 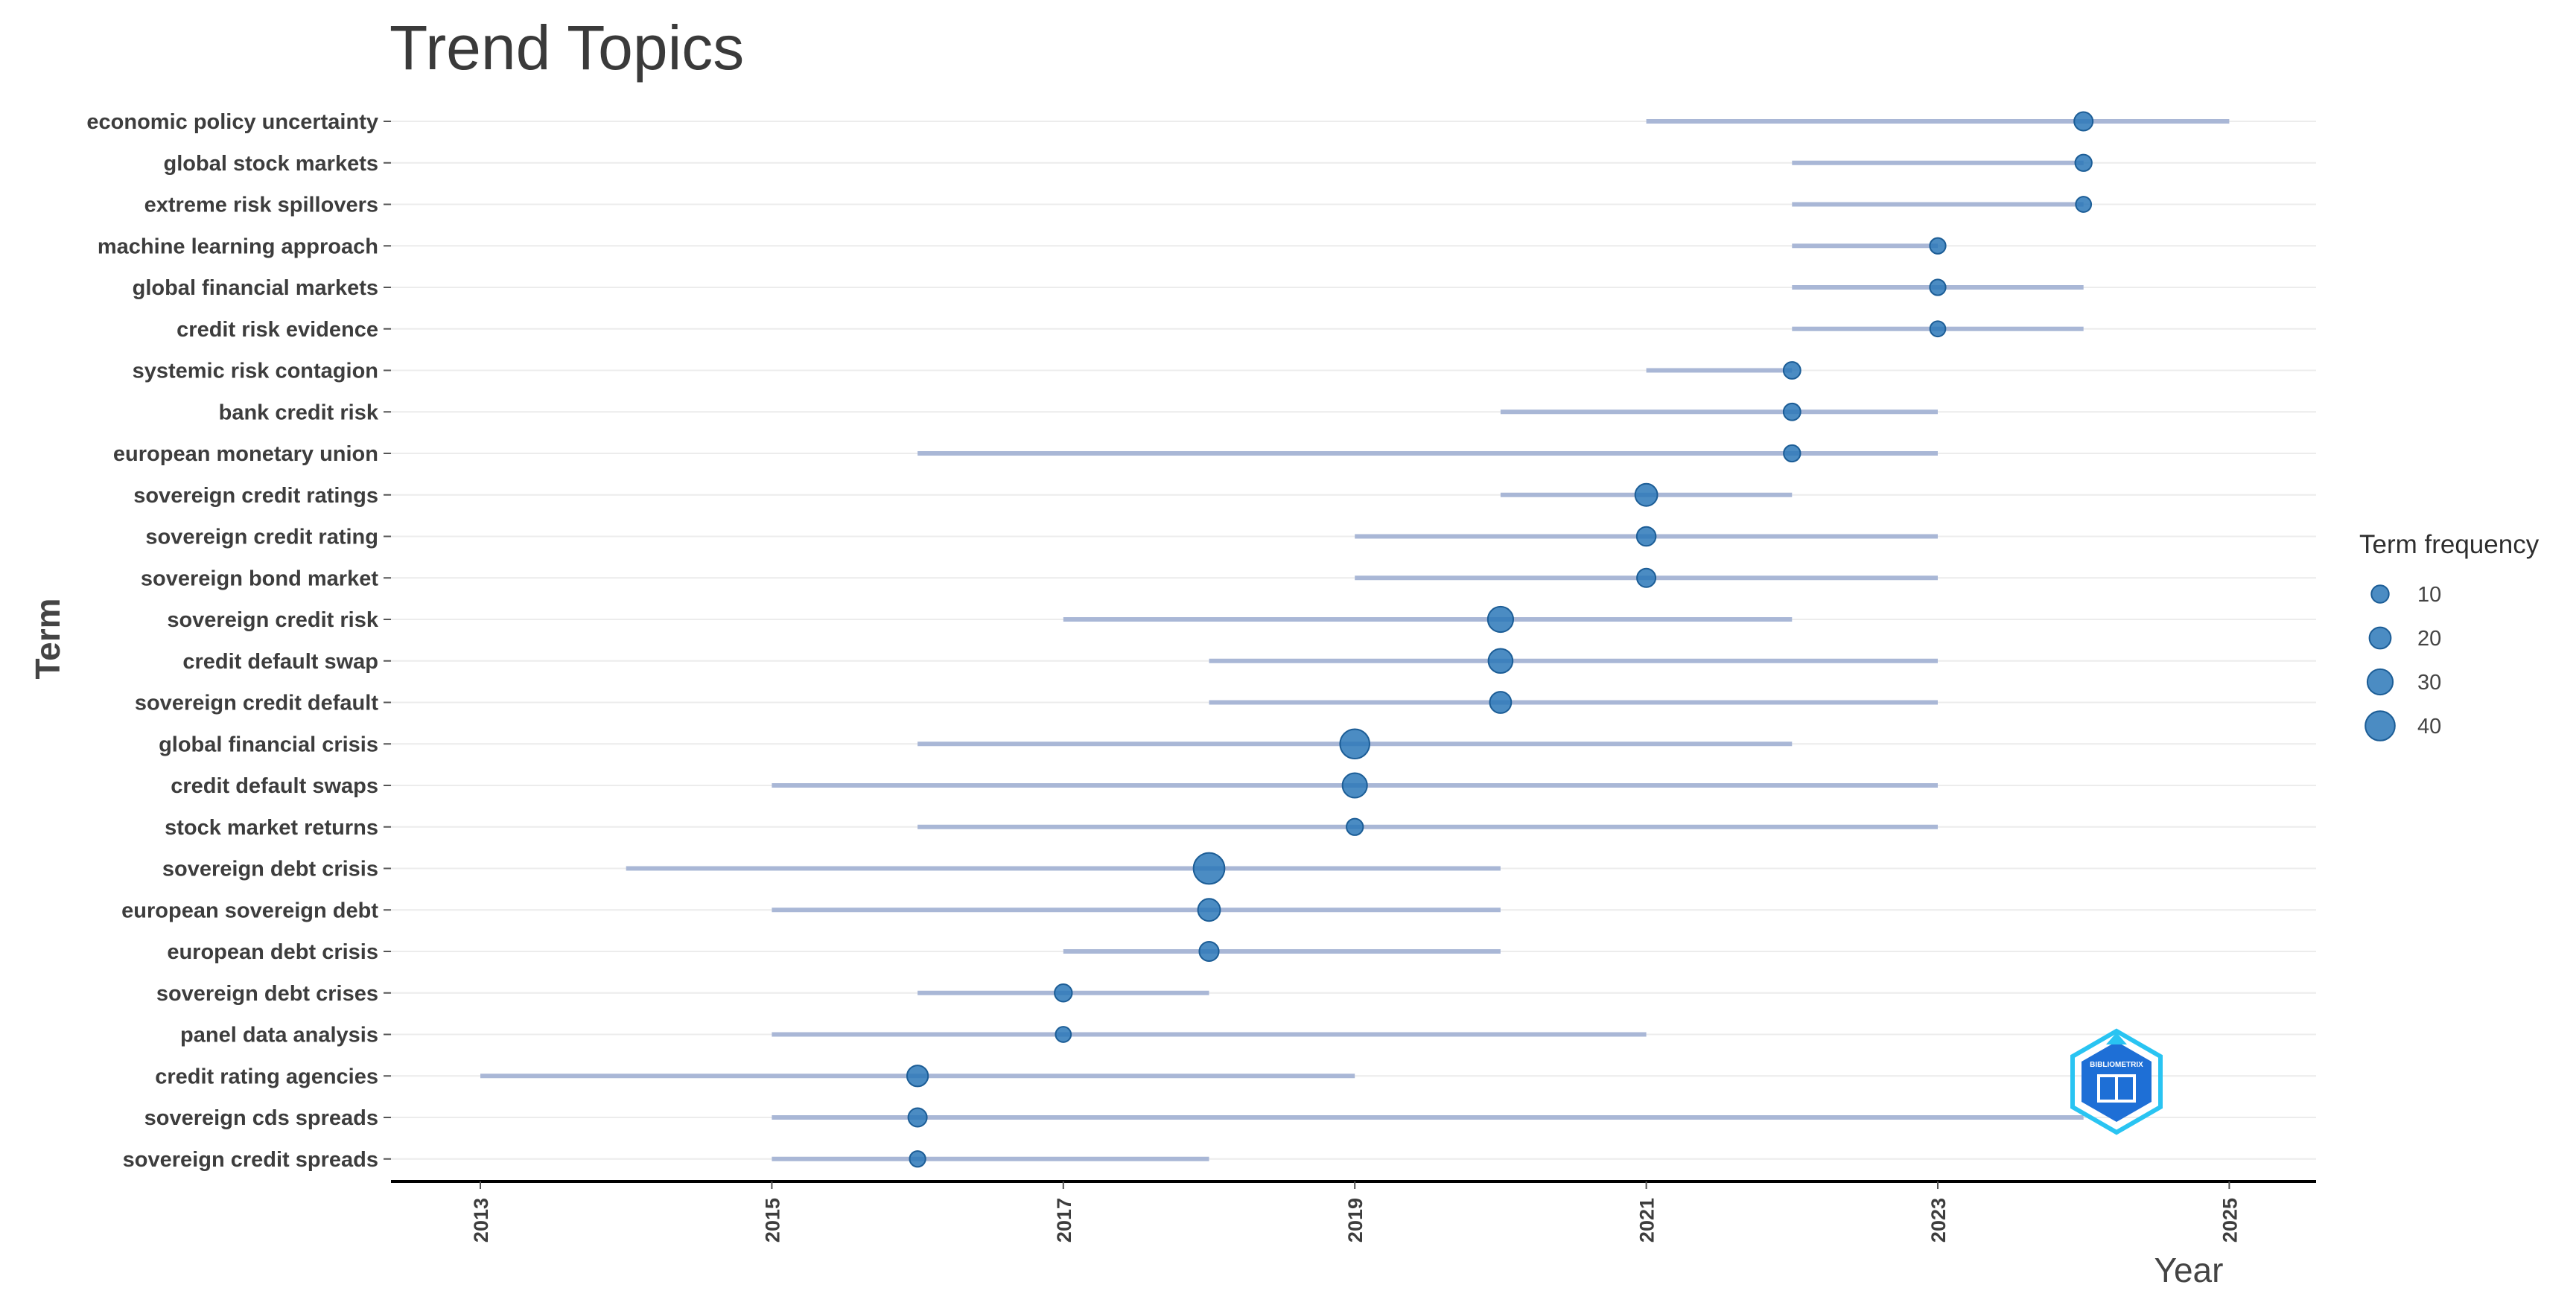 What do you see at coordinates (272, 952) in the screenshot?
I see `term-label: european debt crisis` at bounding box center [272, 952].